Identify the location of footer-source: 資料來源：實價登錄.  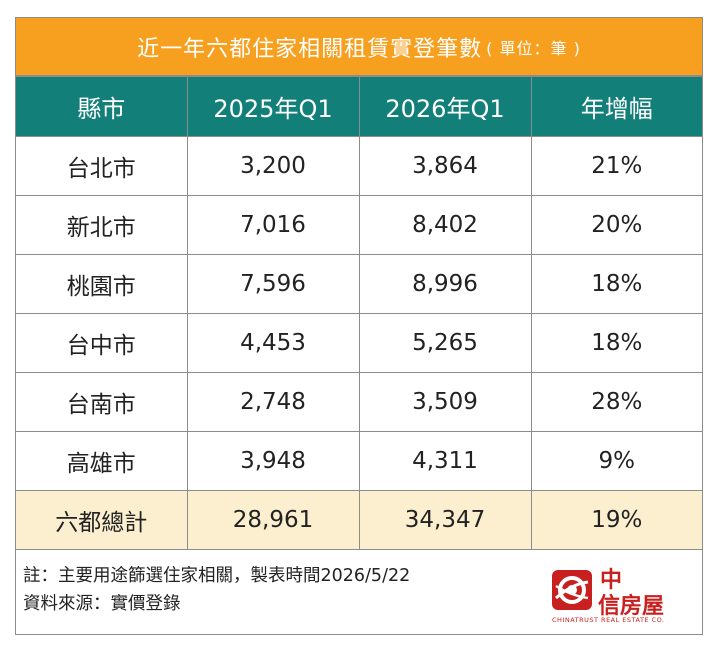
(102, 604).